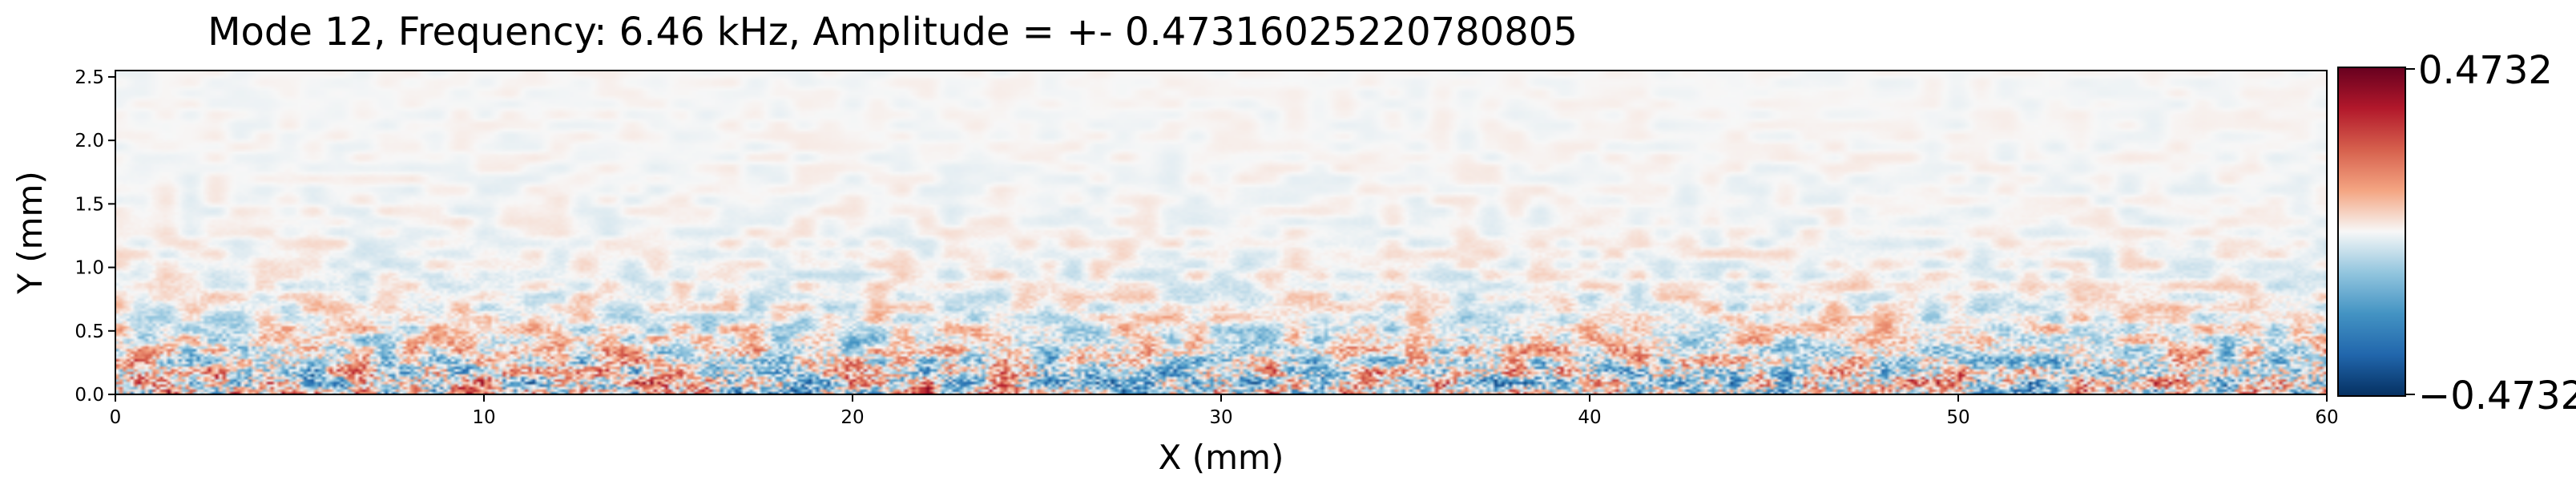 Image resolution: width=2576 pixels, height=493 pixels. Describe the element at coordinates (1220, 417) in the screenshot. I see `x-tick-label: 30` at that location.